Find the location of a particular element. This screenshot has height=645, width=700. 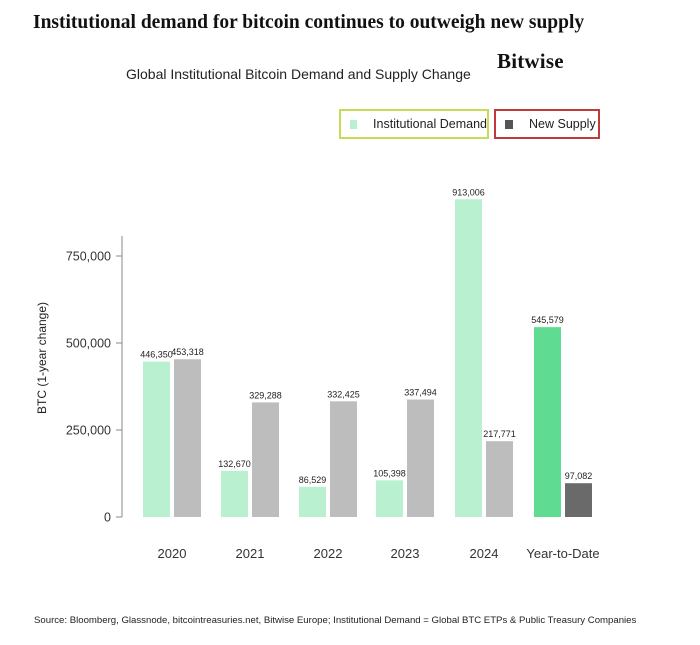

data-label-demand: 545,579 is located at coordinates (547, 320).